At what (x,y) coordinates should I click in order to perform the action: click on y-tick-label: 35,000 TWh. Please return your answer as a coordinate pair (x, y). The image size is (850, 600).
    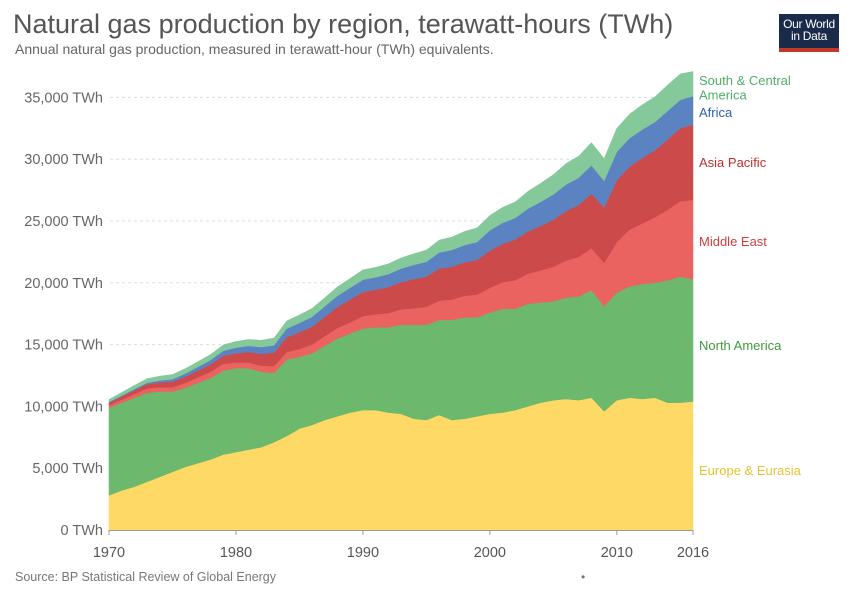
    Looking at the image, I should click on (63, 98).